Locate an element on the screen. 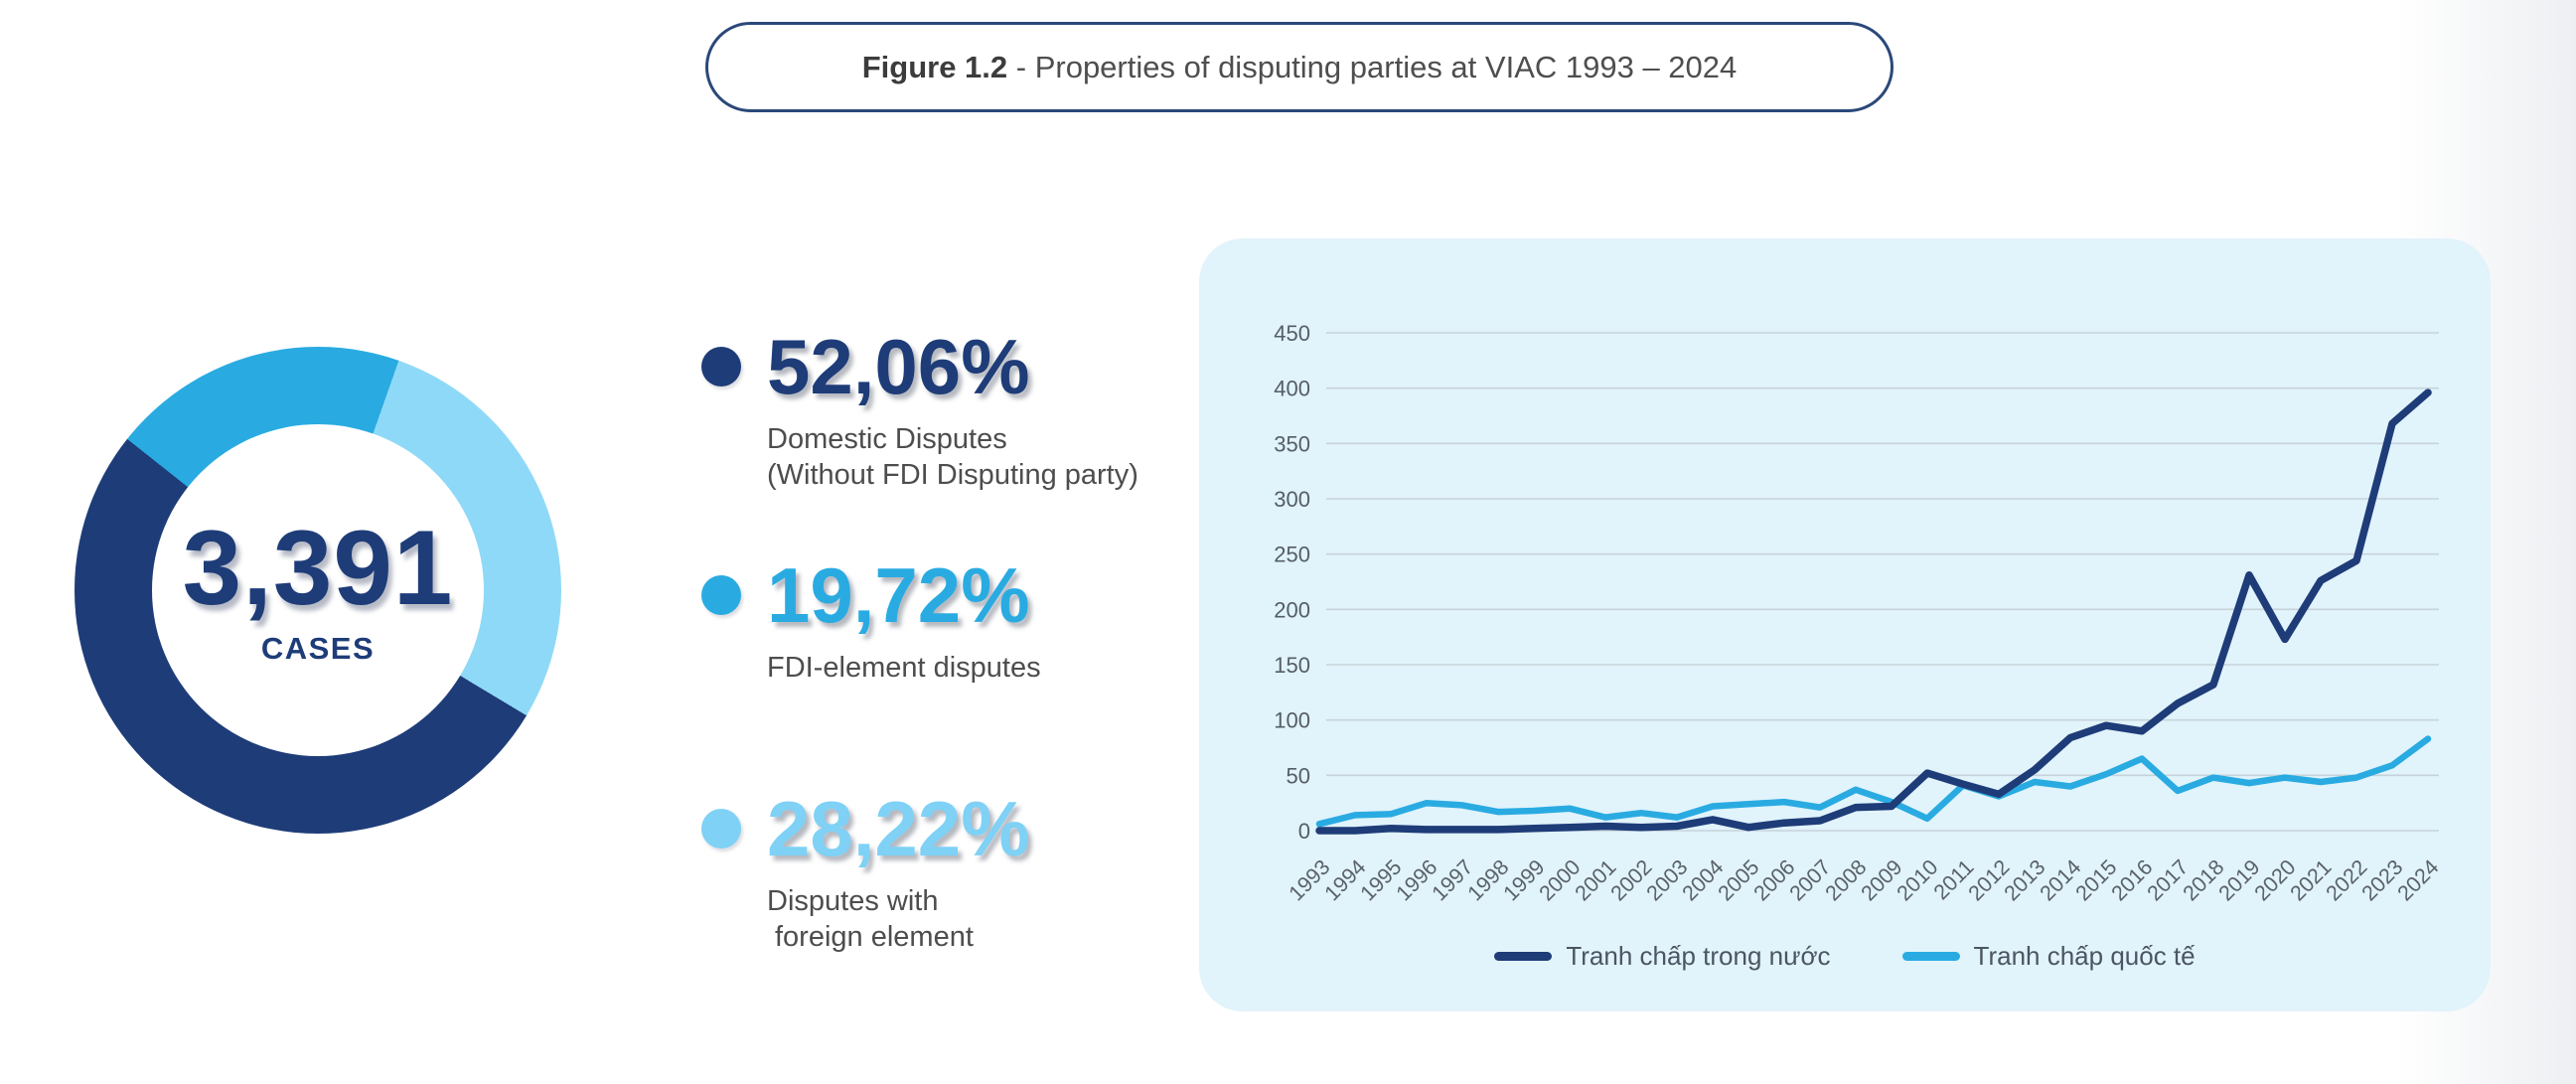 This screenshot has width=2576, height=1084. stat-foreign-caption: Disputes with foreign element is located at coordinates (1012, 919).